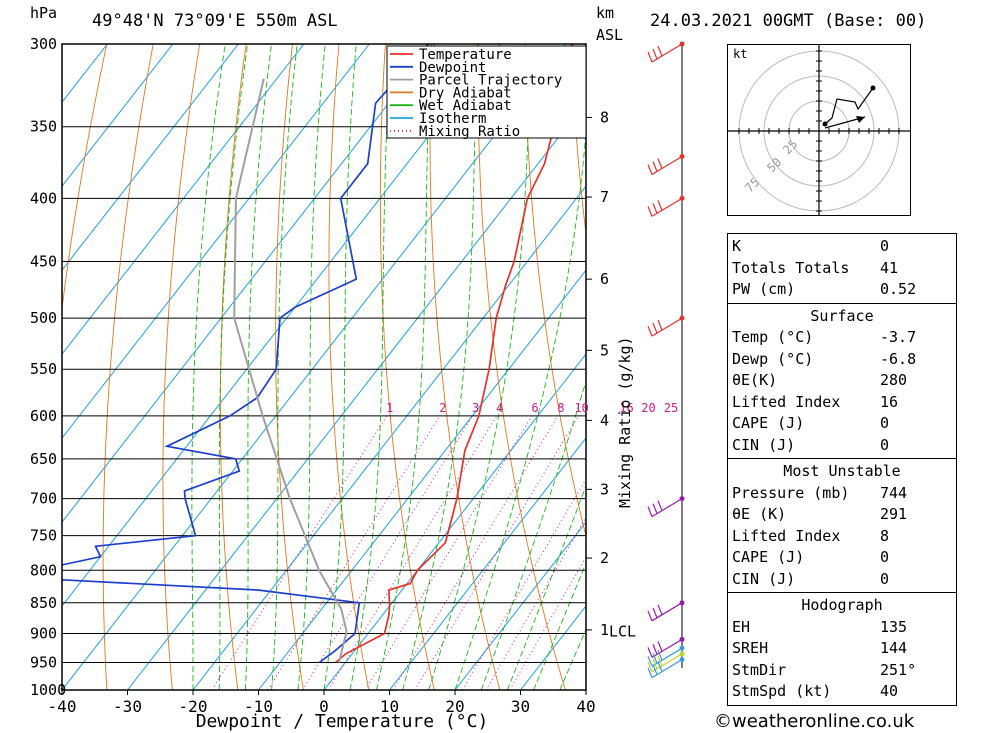  I want to click on mixing-ratio-label: 10, so click(581, 408).